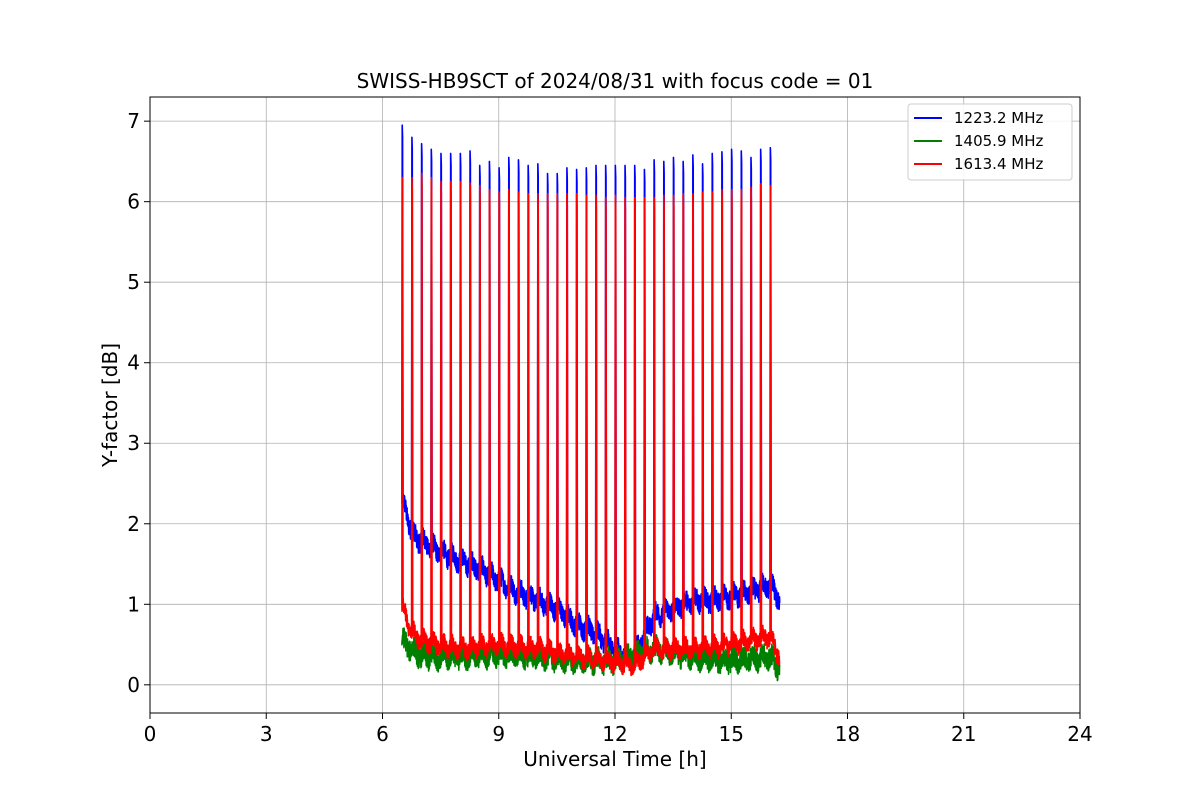 This screenshot has width=1200, height=800. Describe the element at coordinates (614, 759) in the screenshot. I see `x-axis-label: Universal Time [h]` at that location.